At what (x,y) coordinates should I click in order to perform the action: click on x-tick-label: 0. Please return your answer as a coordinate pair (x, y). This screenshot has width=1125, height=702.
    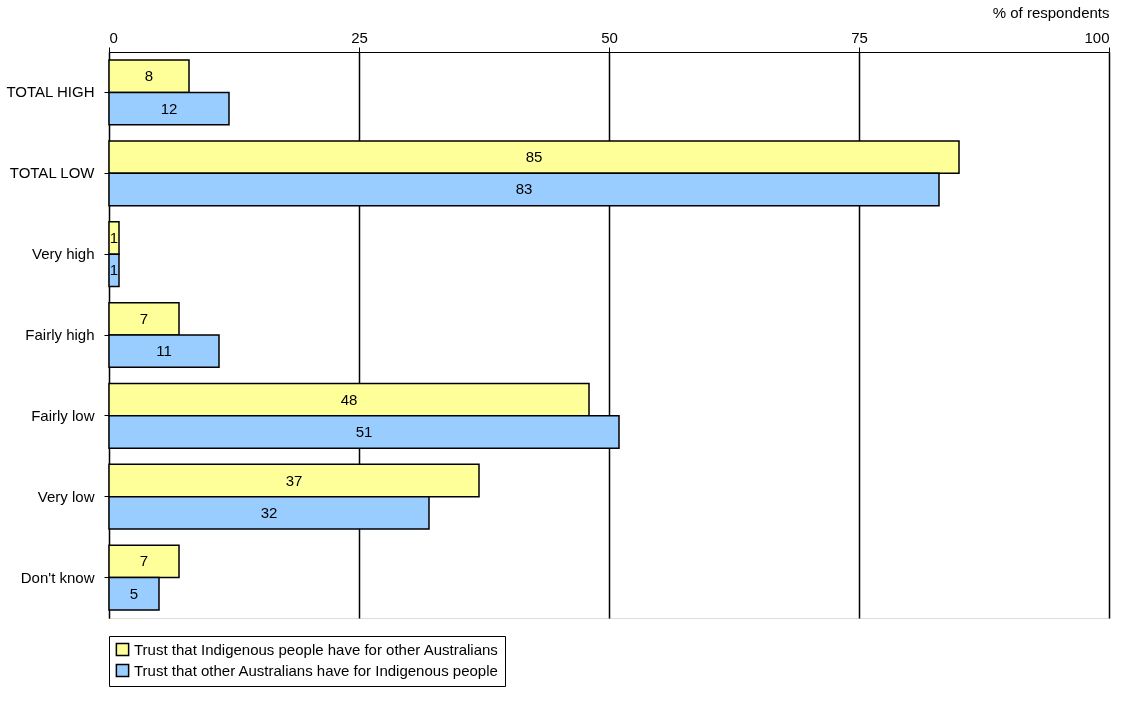
    Looking at the image, I should click on (113, 37).